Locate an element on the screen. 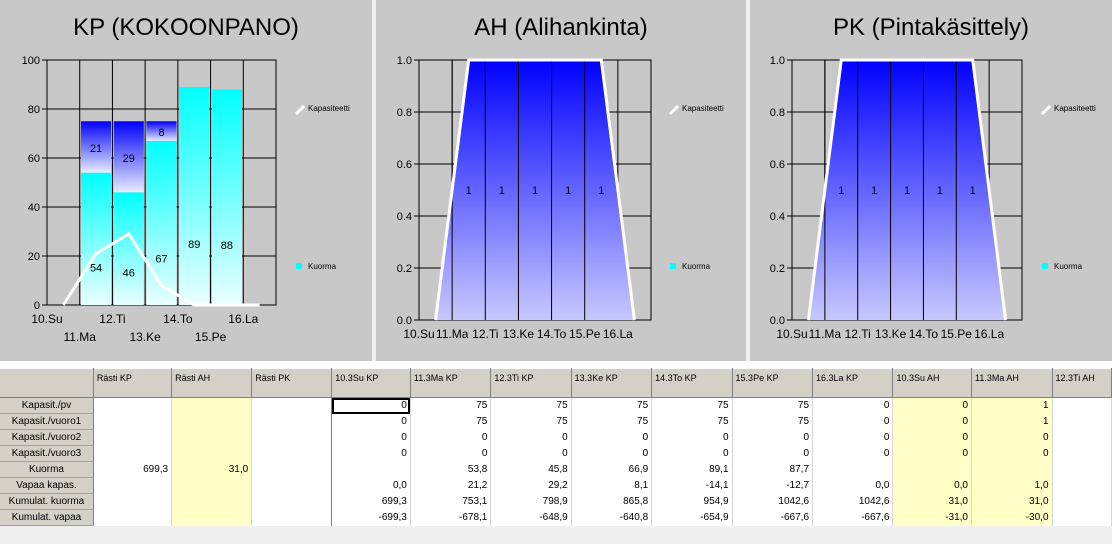  table-cell: 87,7 is located at coordinates (773, 469).